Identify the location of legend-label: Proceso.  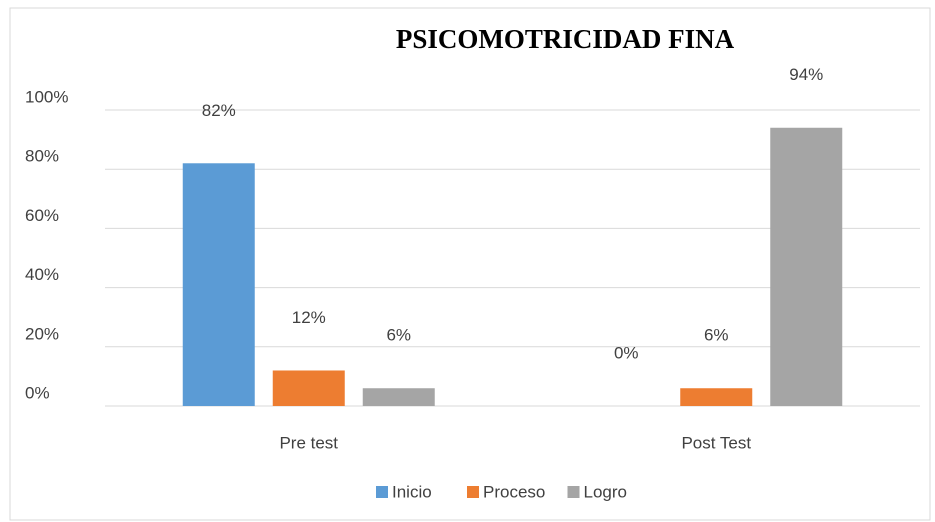
(514, 491).